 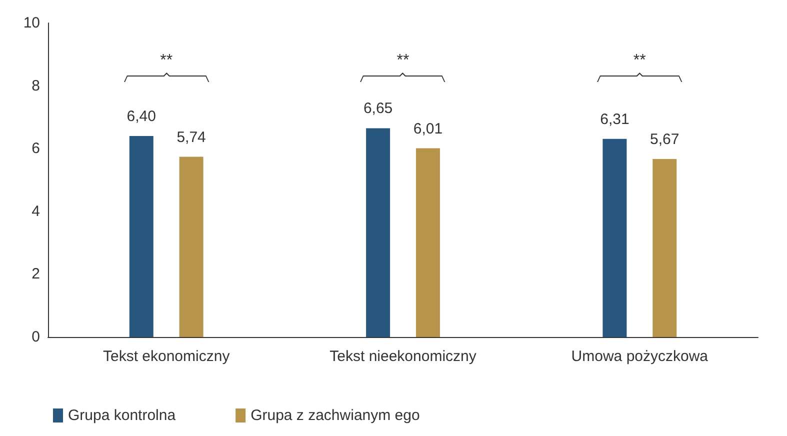 I want to click on x-tick-label: Tekst nieekonomiczny, so click(x=403, y=356).